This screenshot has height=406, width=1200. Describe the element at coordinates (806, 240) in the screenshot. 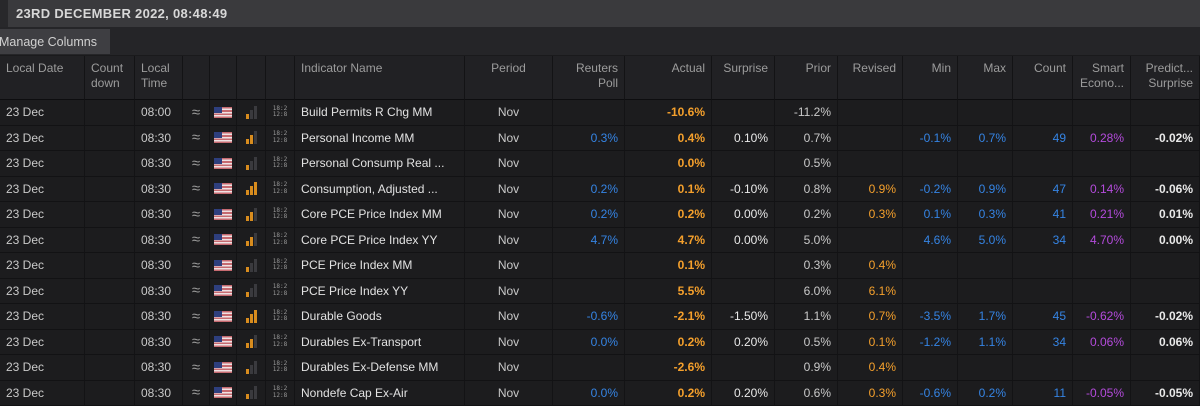

I see `cell-prior: 5.0%` at that location.